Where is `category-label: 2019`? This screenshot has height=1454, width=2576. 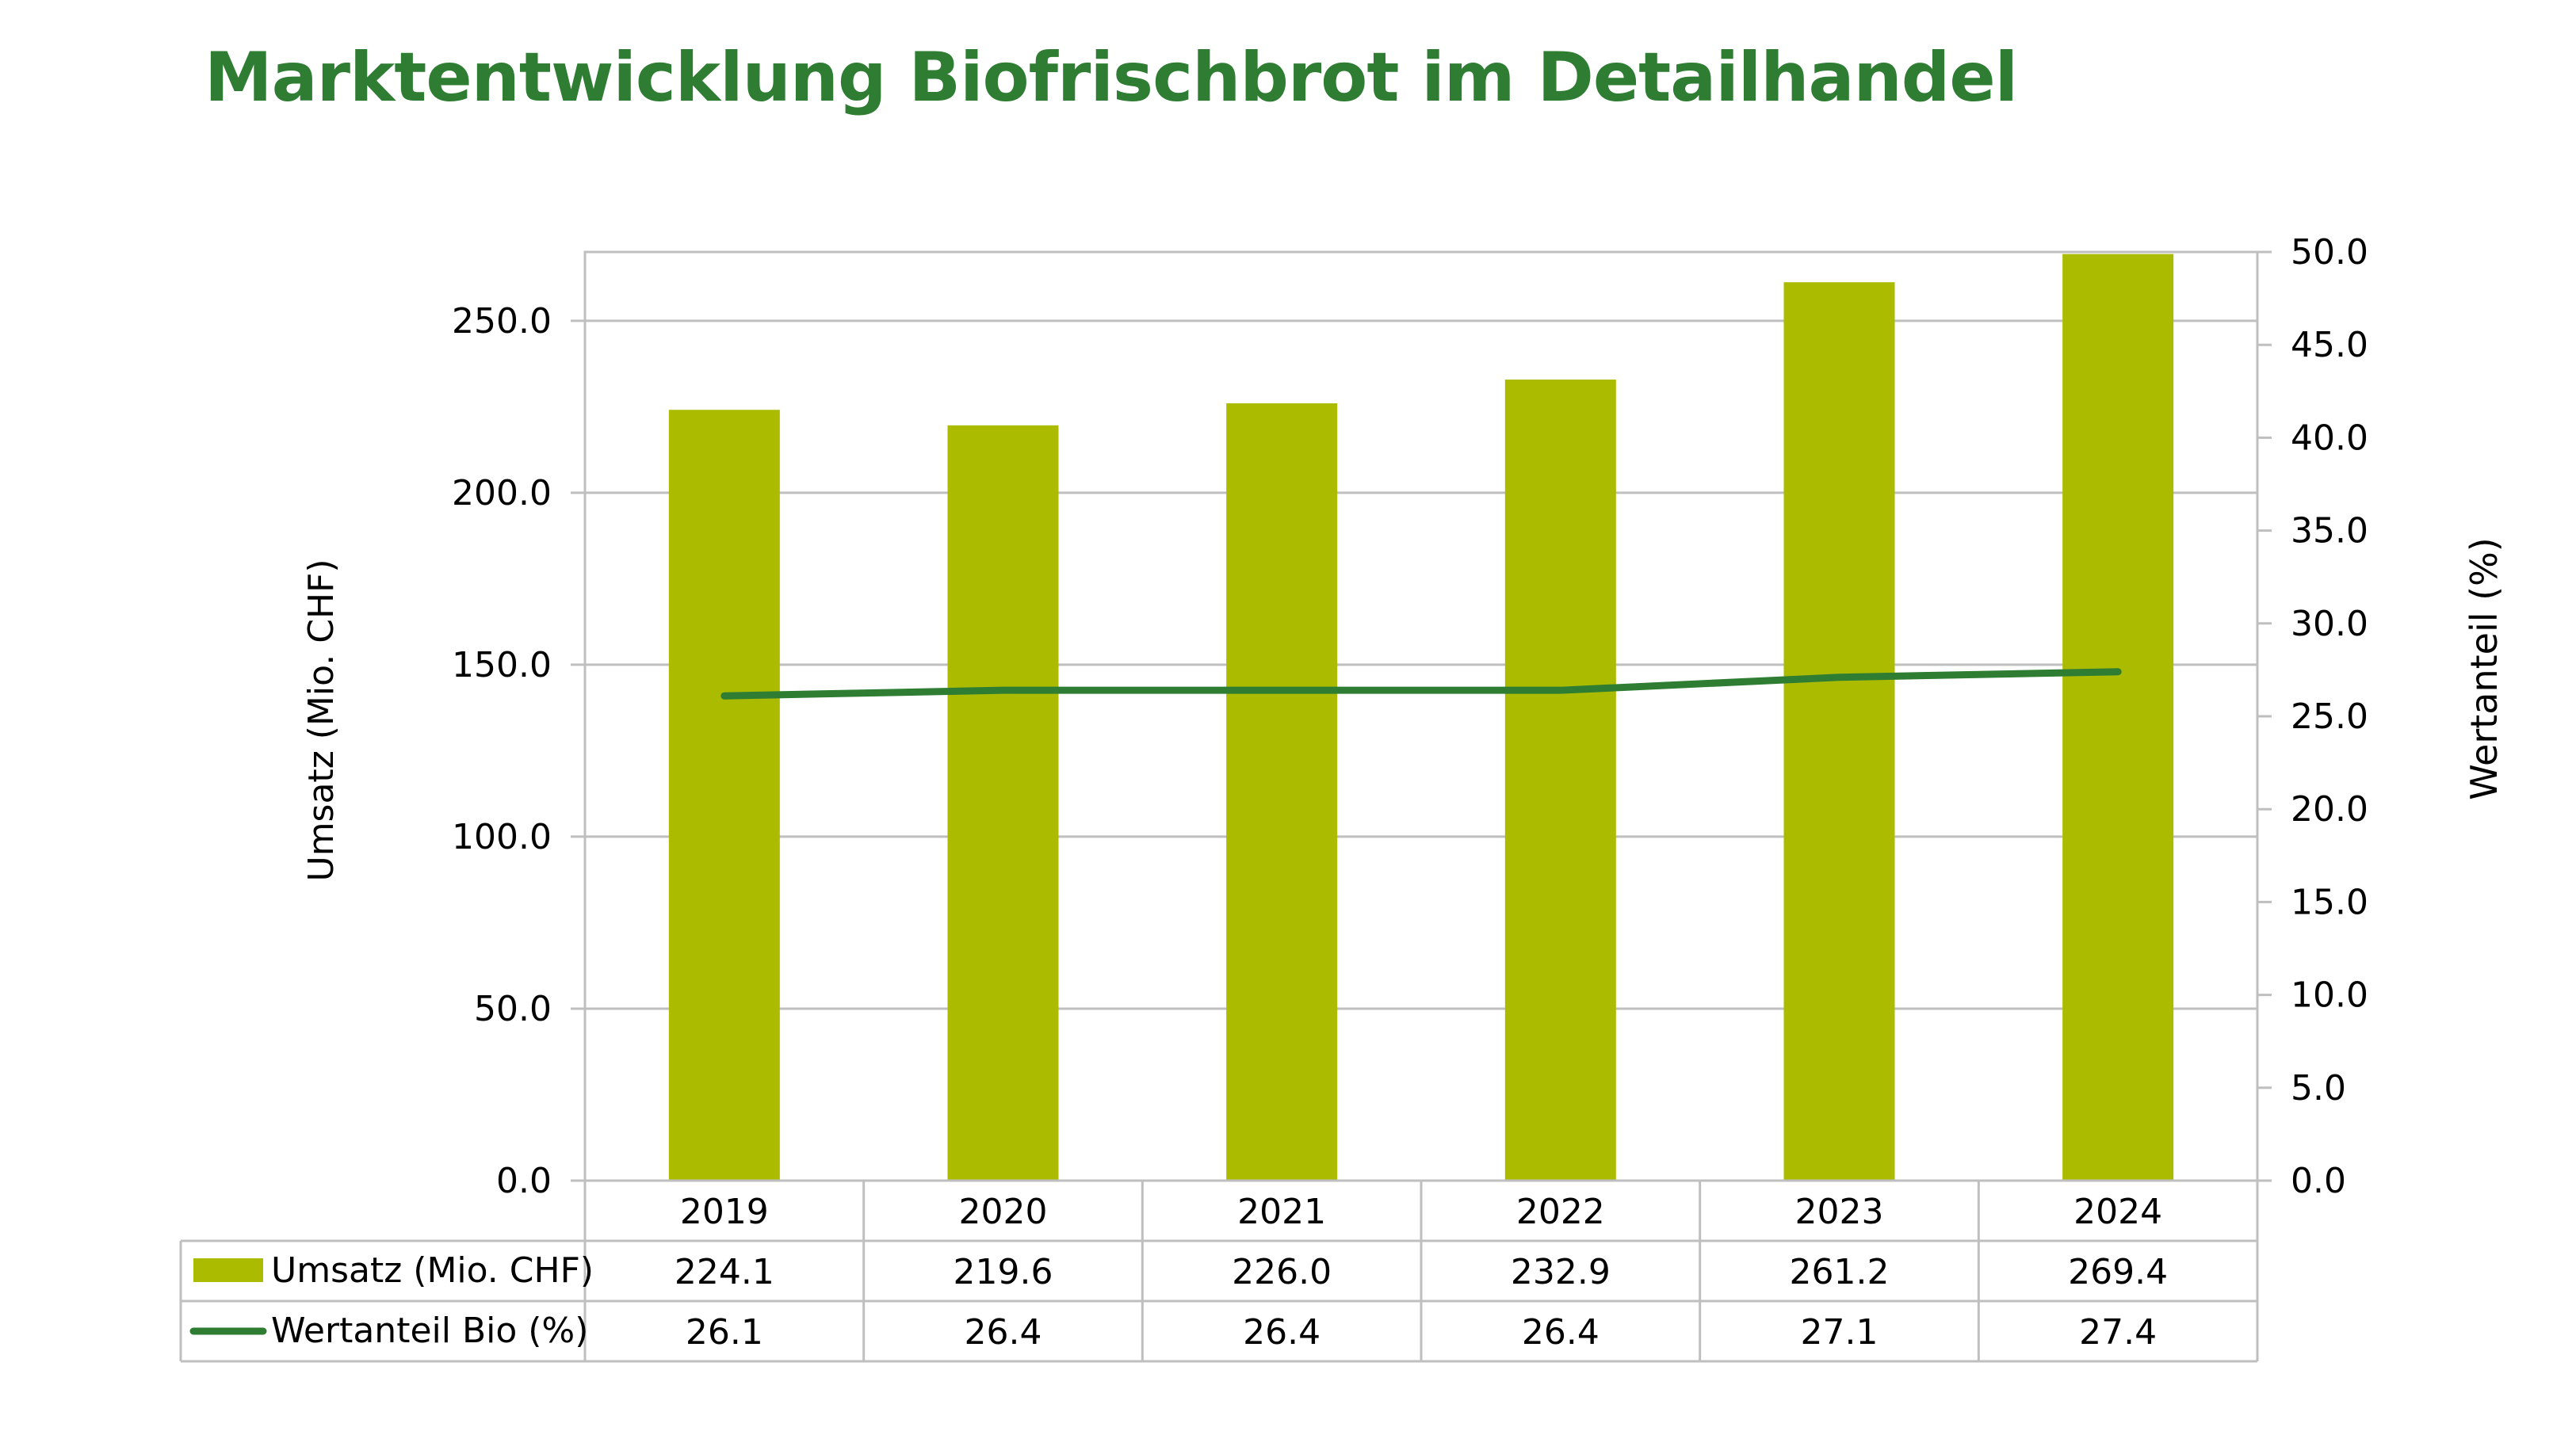 category-label: 2019 is located at coordinates (724, 1212).